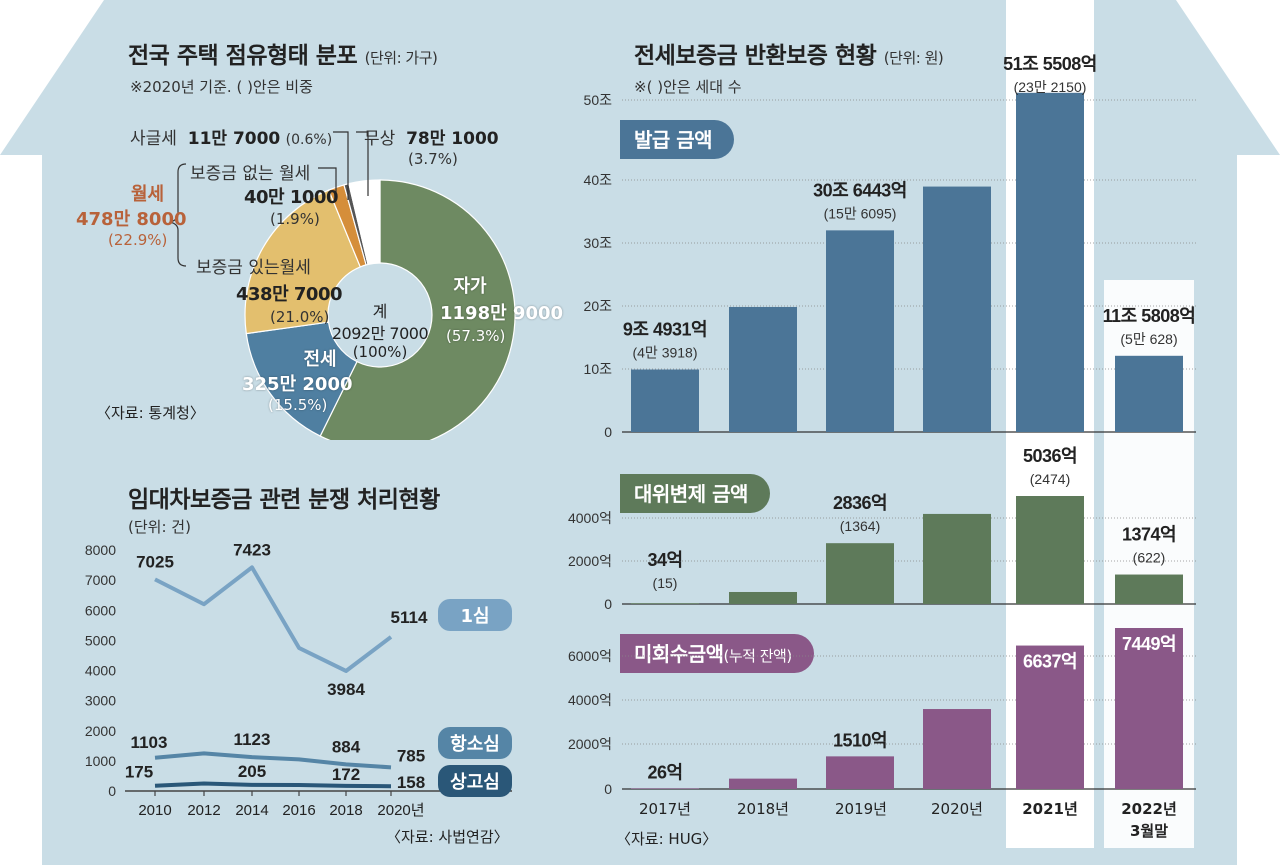 Image resolution: width=1280 pixels, height=865 pixels. What do you see at coordinates (155, 561) in the screenshot?
I see `line-point-label: 7025` at bounding box center [155, 561].